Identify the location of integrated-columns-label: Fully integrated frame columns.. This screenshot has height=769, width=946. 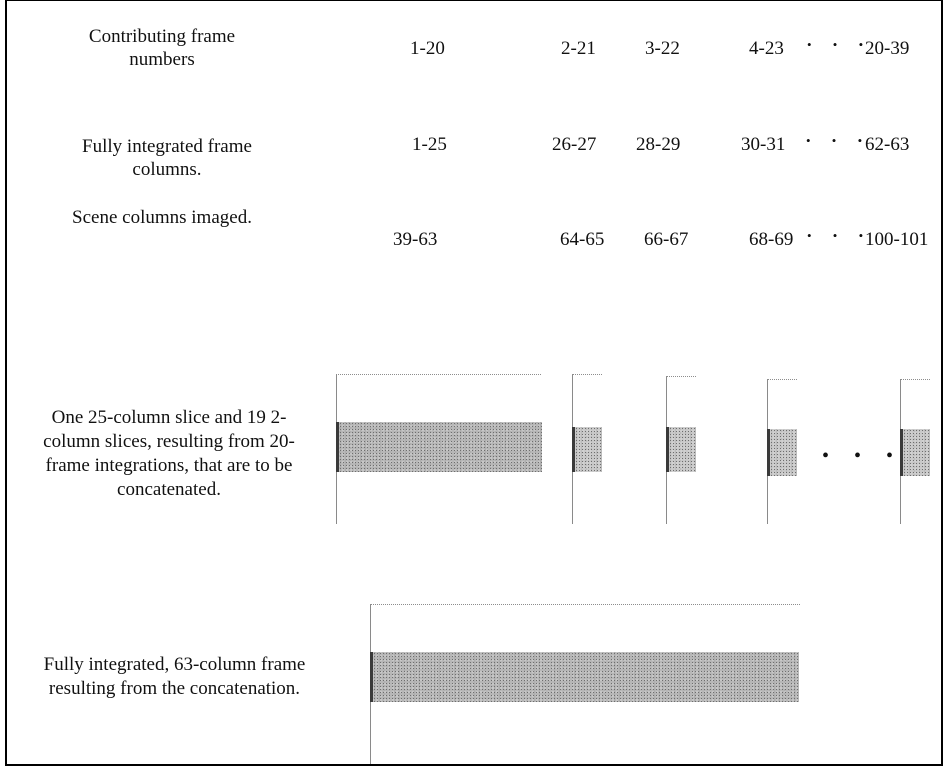
(167, 158).